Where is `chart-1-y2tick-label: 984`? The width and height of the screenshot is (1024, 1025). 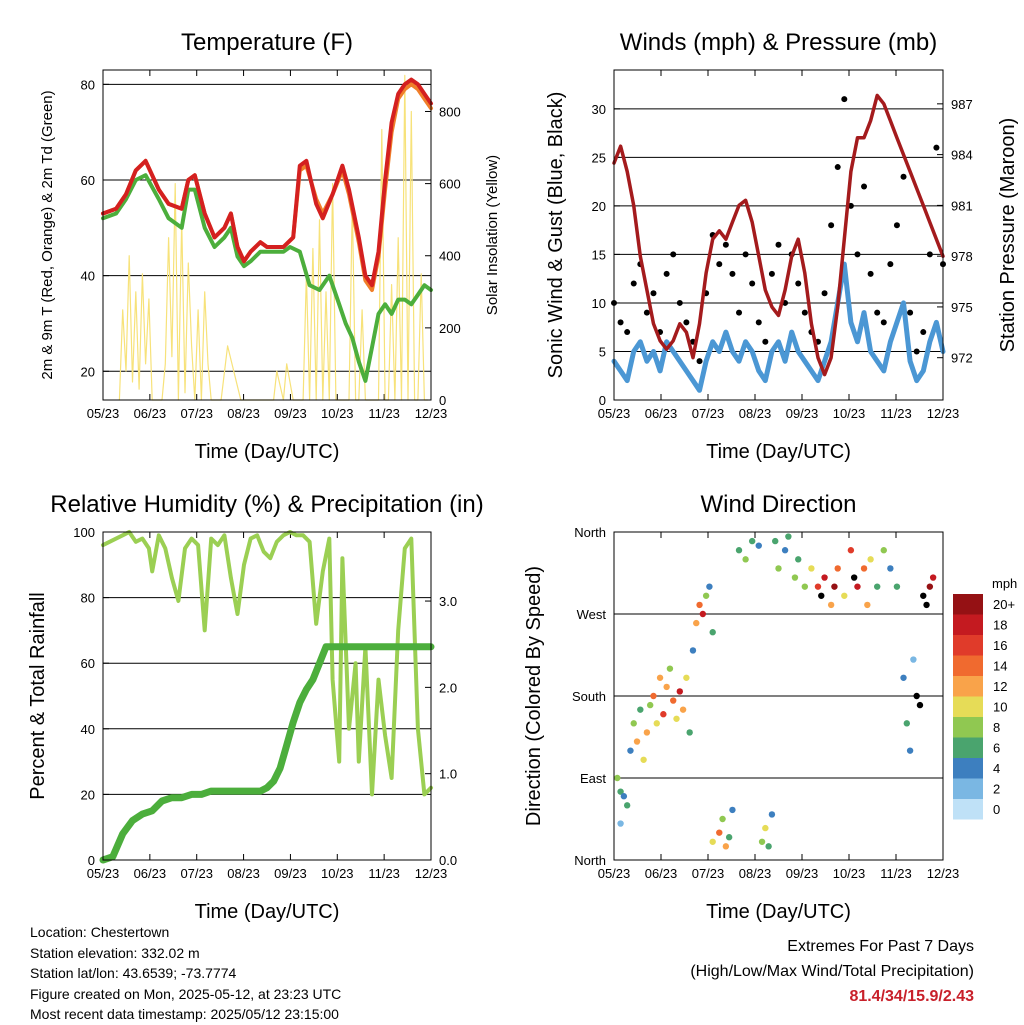 chart-1-y2tick-label: 984 is located at coordinates (962, 155).